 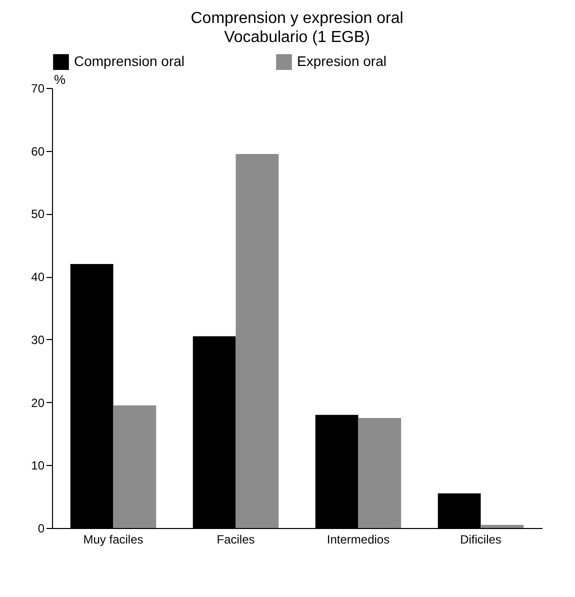 I want to click on y-tick-label: 60, so click(x=38, y=151).